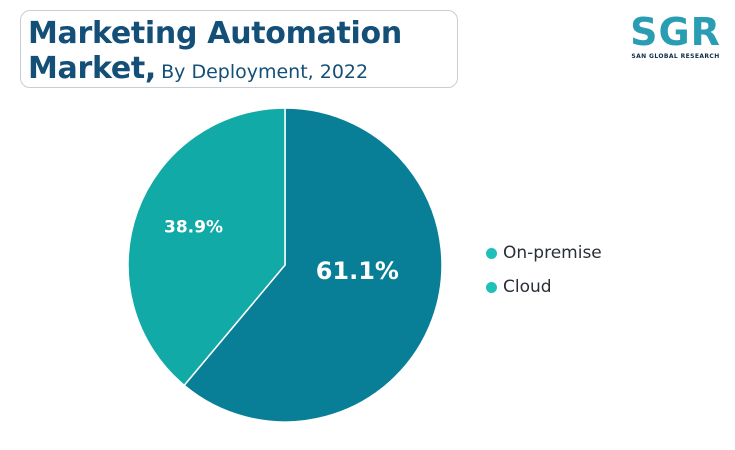  What do you see at coordinates (92, 68) in the screenshot?
I see `chart-title-market: Market,` at bounding box center [92, 68].